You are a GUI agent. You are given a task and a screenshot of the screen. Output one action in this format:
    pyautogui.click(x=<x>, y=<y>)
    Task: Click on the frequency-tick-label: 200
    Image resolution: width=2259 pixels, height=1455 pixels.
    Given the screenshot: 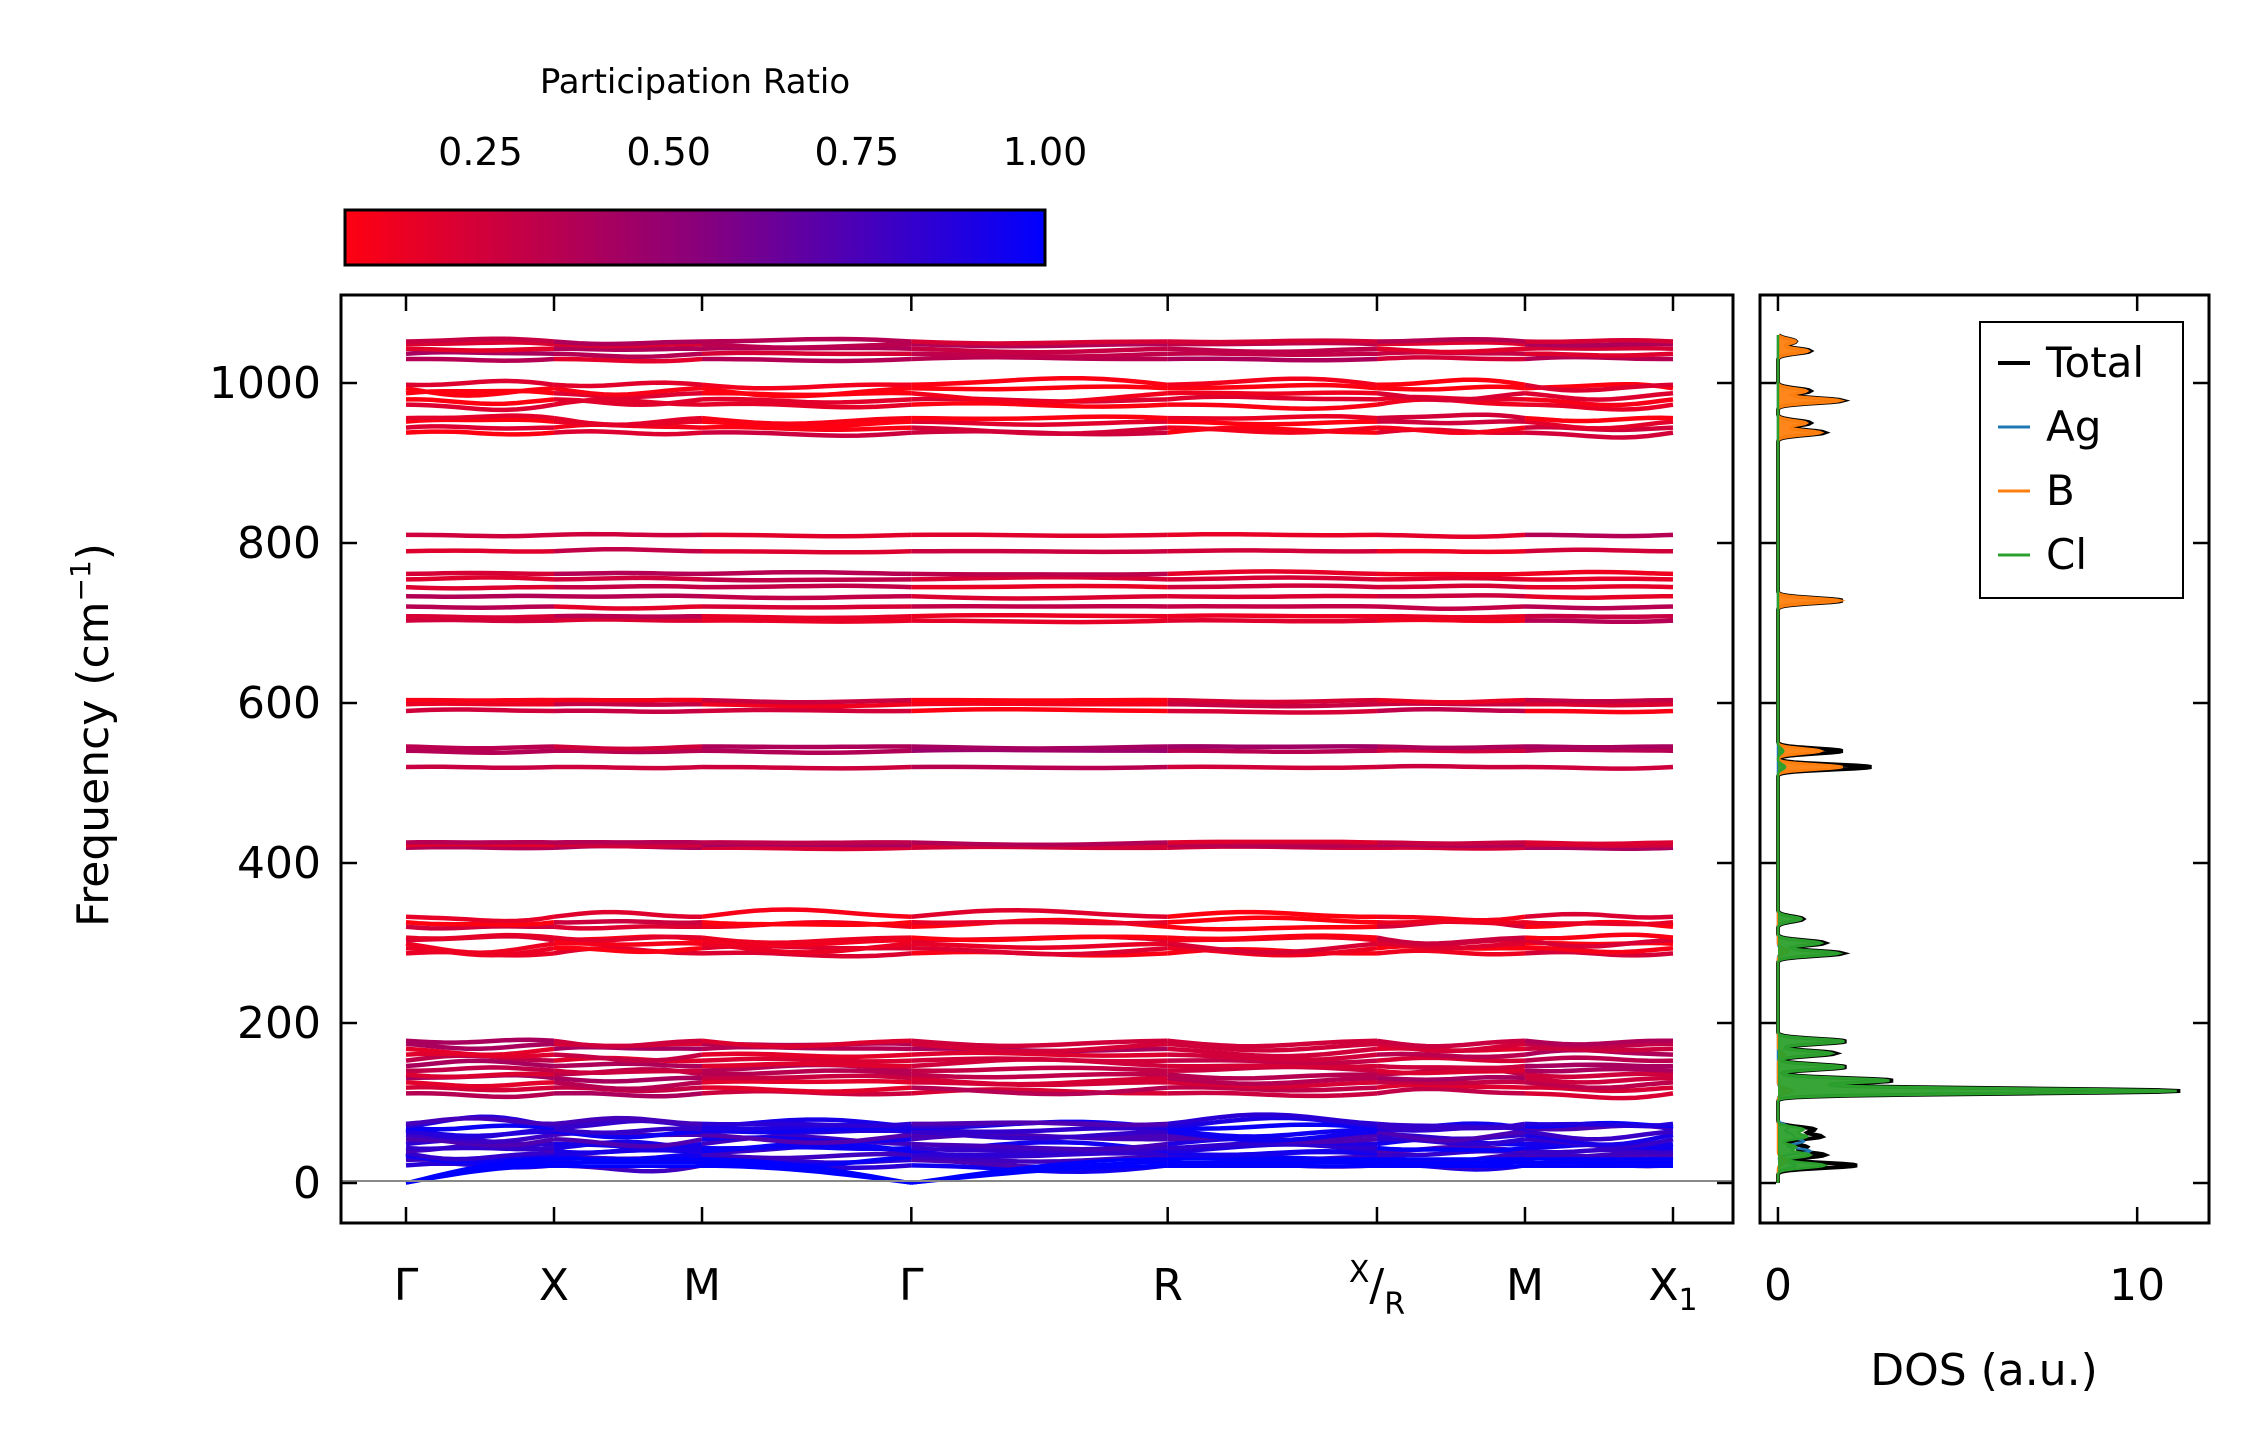 What is the action you would take?
    pyautogui.click(x=279, y=1023)
    